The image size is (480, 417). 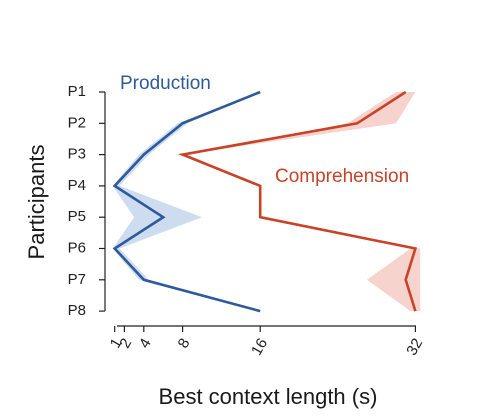 What do you see at coordinates (86, 201) in the screenshot?
I see `y-ticks: P1 P2 P3 P4 P5 P6 P7 P8` at bounding box center [86, 201].